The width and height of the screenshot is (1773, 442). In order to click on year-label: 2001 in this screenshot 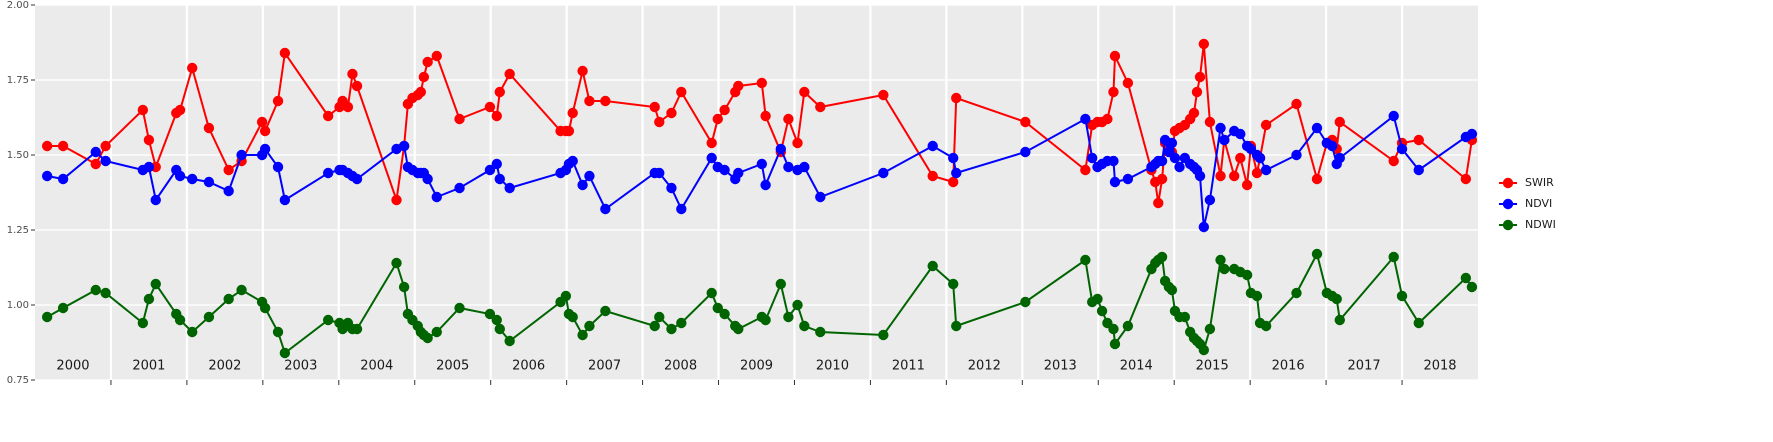, I will do `click(148, 366)`.